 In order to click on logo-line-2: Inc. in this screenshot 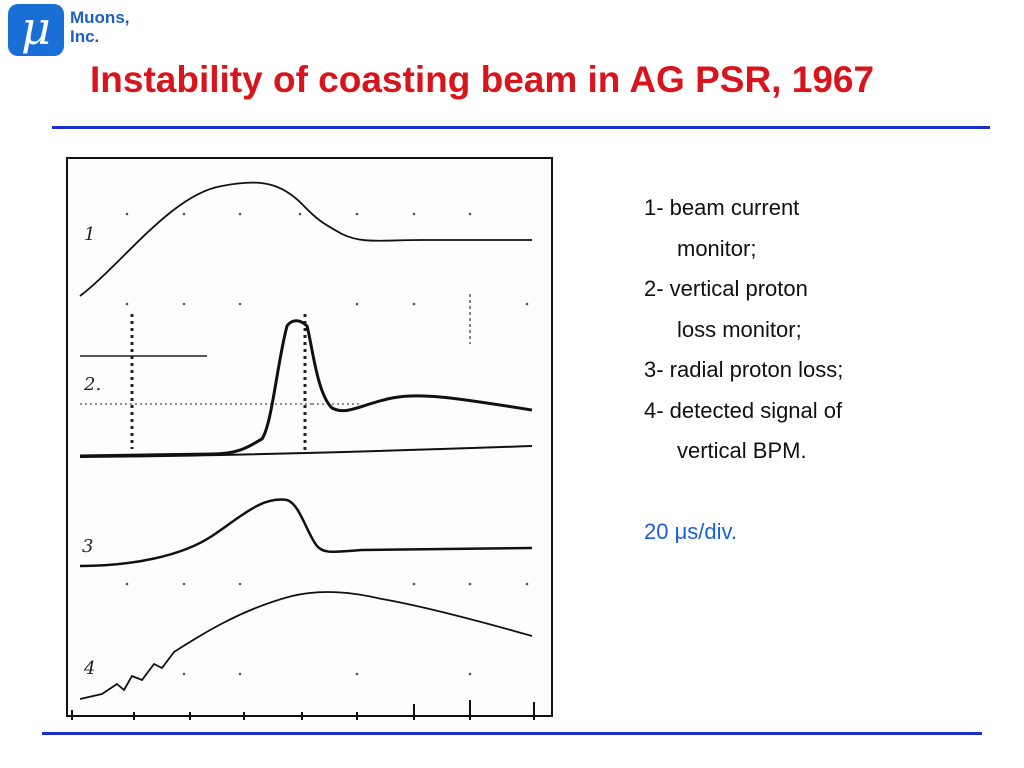, I will do `click(85, 36)`.